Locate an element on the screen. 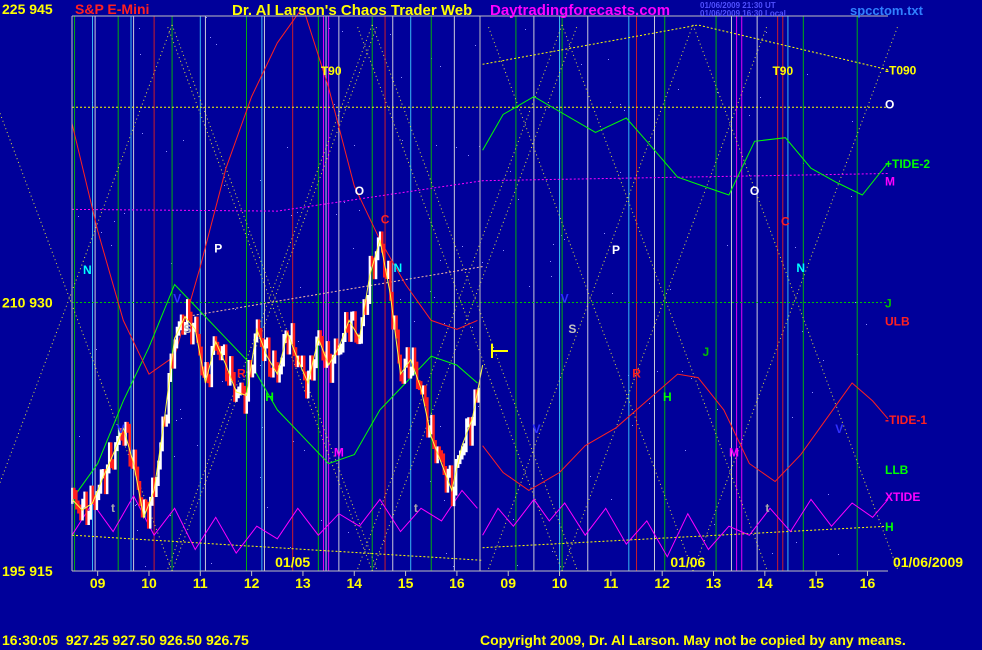 This screenshot has width=982, height=650. event-marker: P is located at coordinates (218, 248).